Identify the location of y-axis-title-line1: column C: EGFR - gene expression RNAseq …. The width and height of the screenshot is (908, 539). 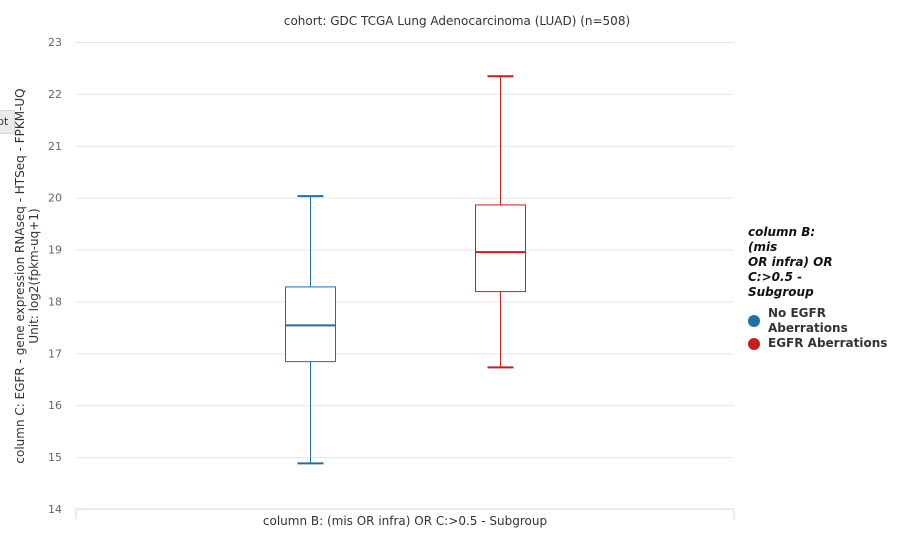
(20, 275).